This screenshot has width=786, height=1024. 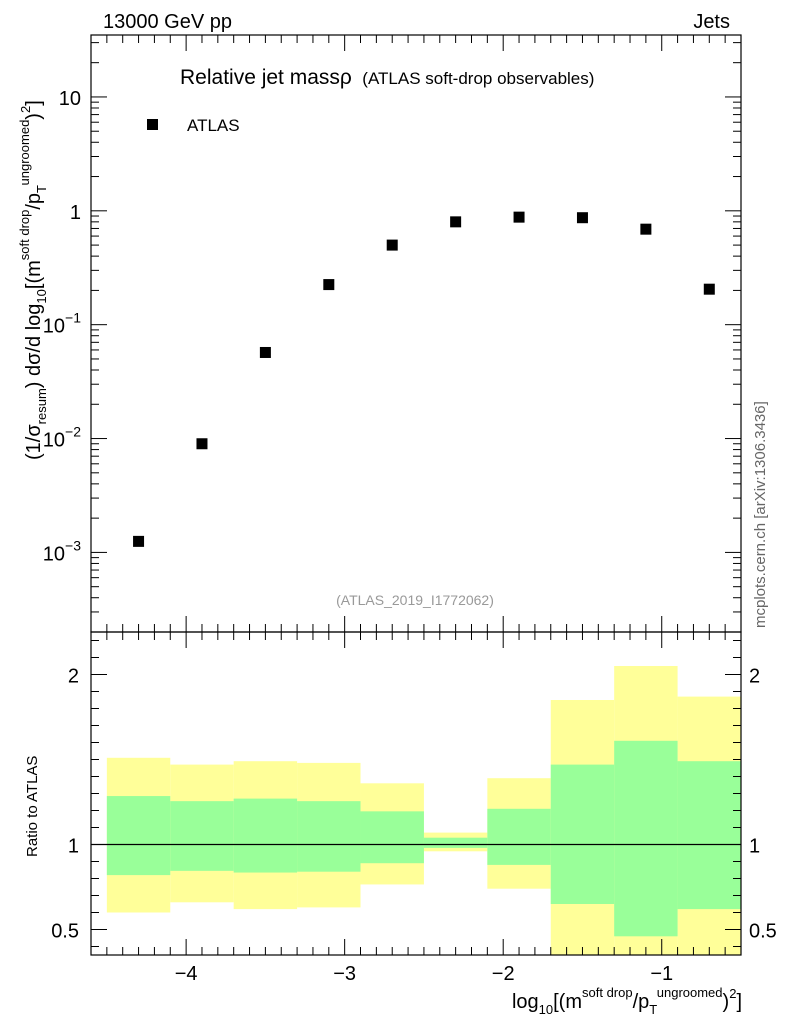 What do you see at coordinates (73, 677) in the screenshot?
I see `ratio-y-tick-label-left: 2` at bounding box center [73, 677].